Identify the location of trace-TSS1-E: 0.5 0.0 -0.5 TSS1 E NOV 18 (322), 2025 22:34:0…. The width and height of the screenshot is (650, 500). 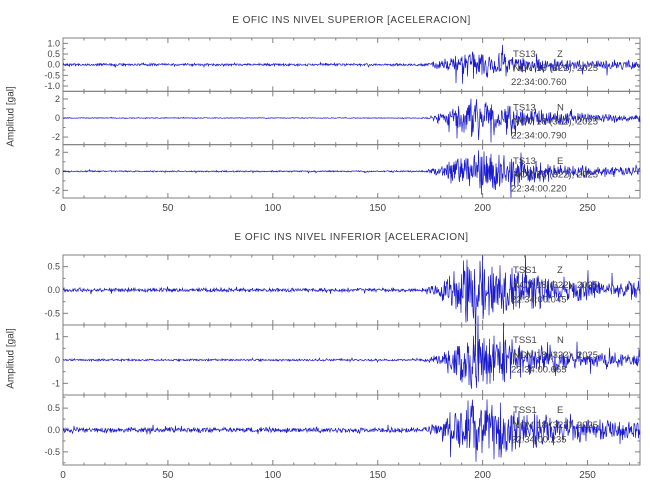
(342, 430).